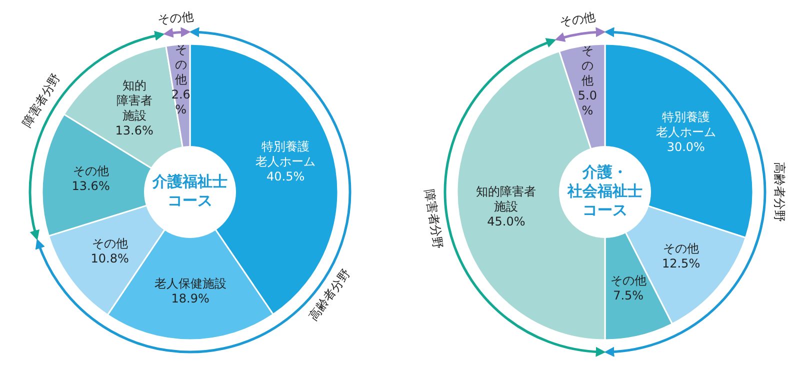  What do you see at coordinates (109, 259) in the screenshot?
I see `data-label: 10.8%` at bounding box center [109, 259].